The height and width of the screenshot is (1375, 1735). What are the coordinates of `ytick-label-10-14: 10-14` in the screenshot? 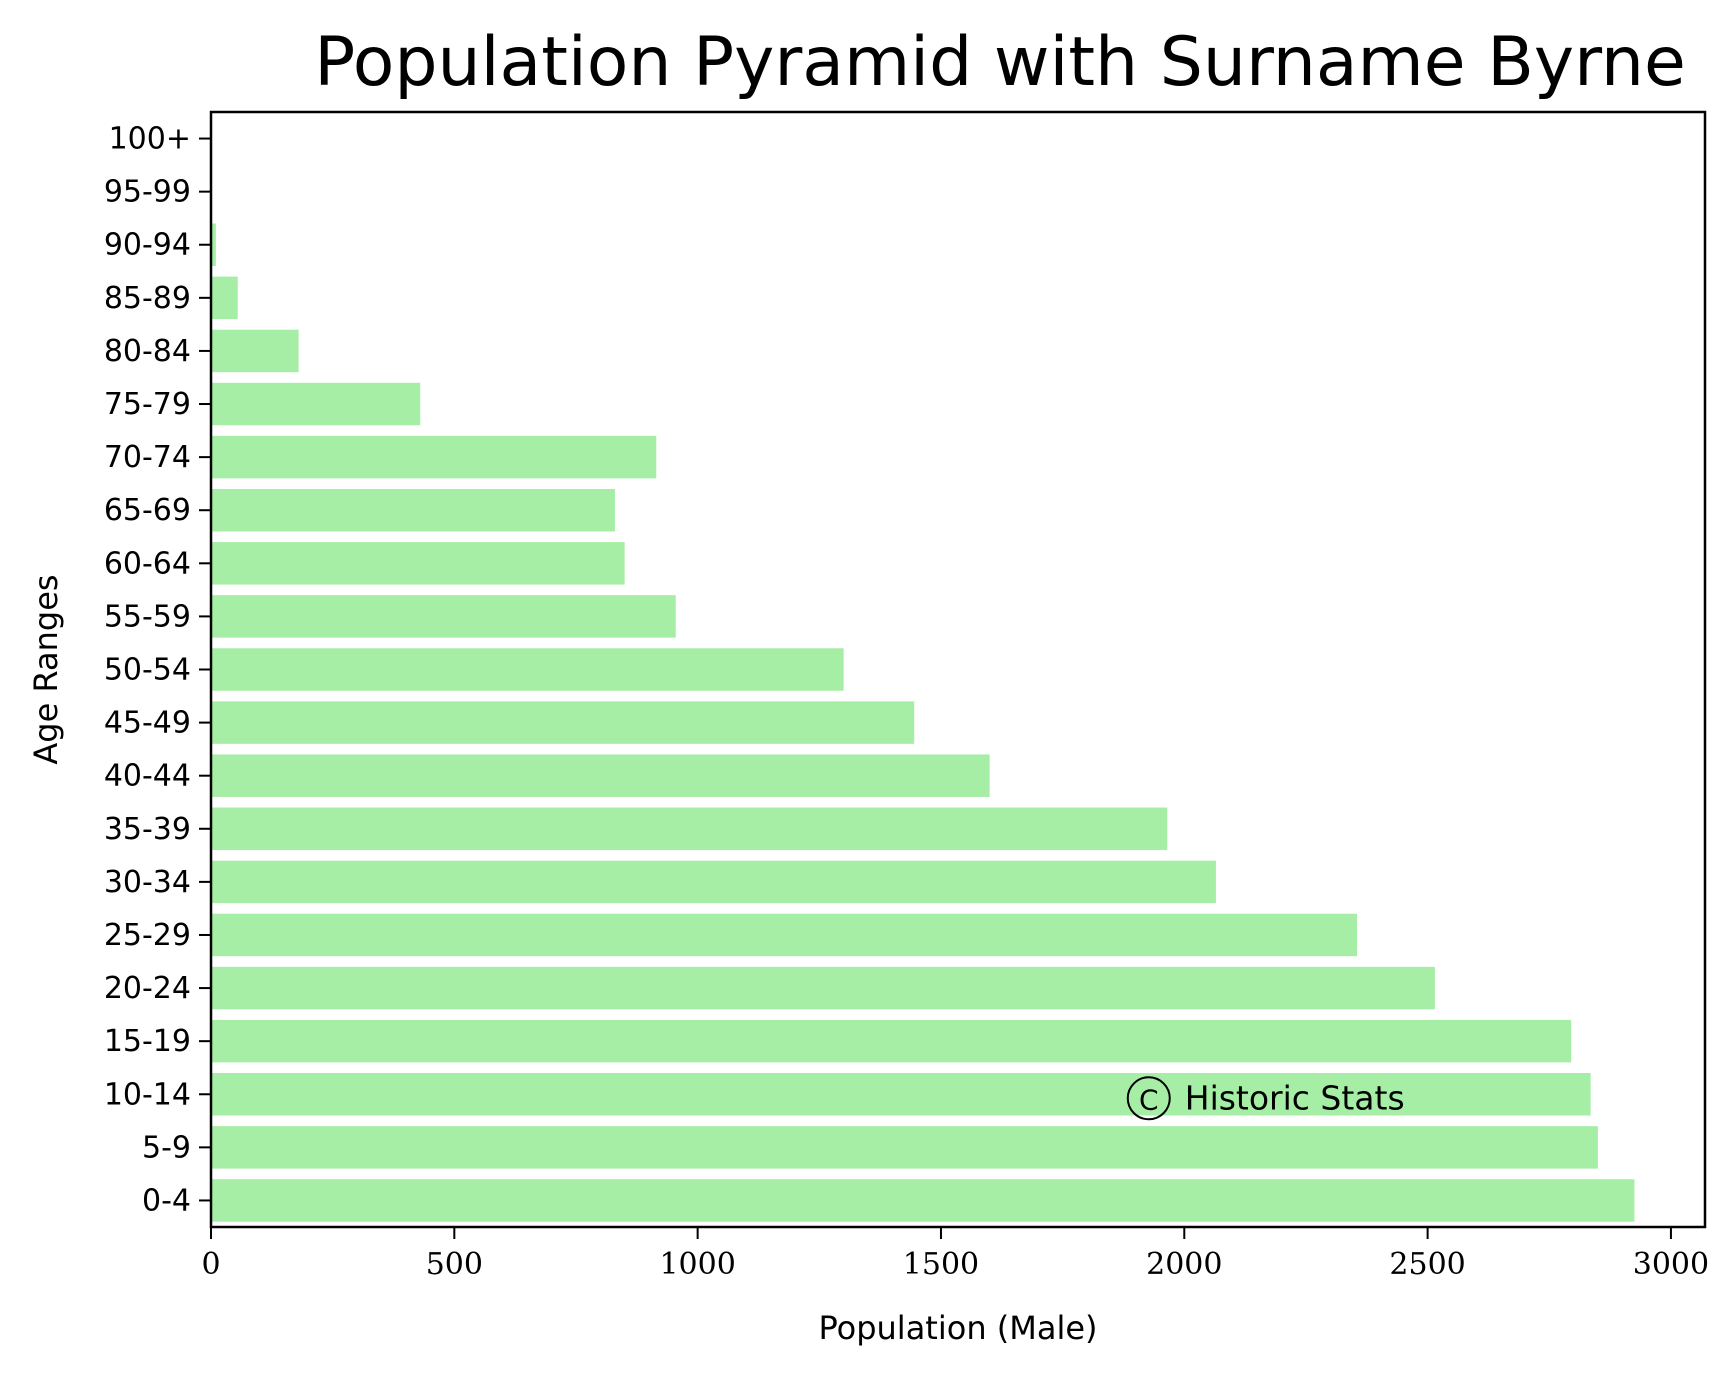 It's located at (147, 1094).